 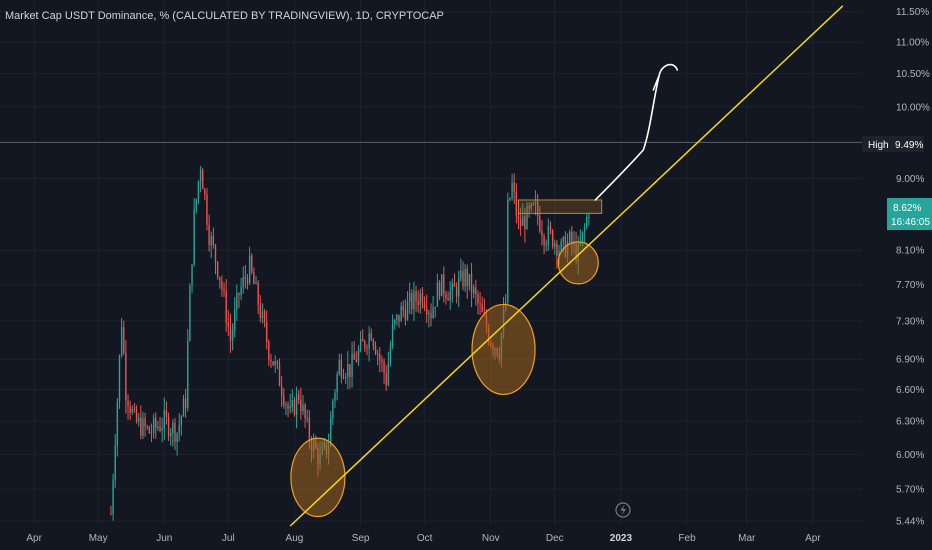 What do you see at coordinates (912, 42) in the screenshot?
I see `y-tick-label: 11.00%` at bounding box center [912, 42].